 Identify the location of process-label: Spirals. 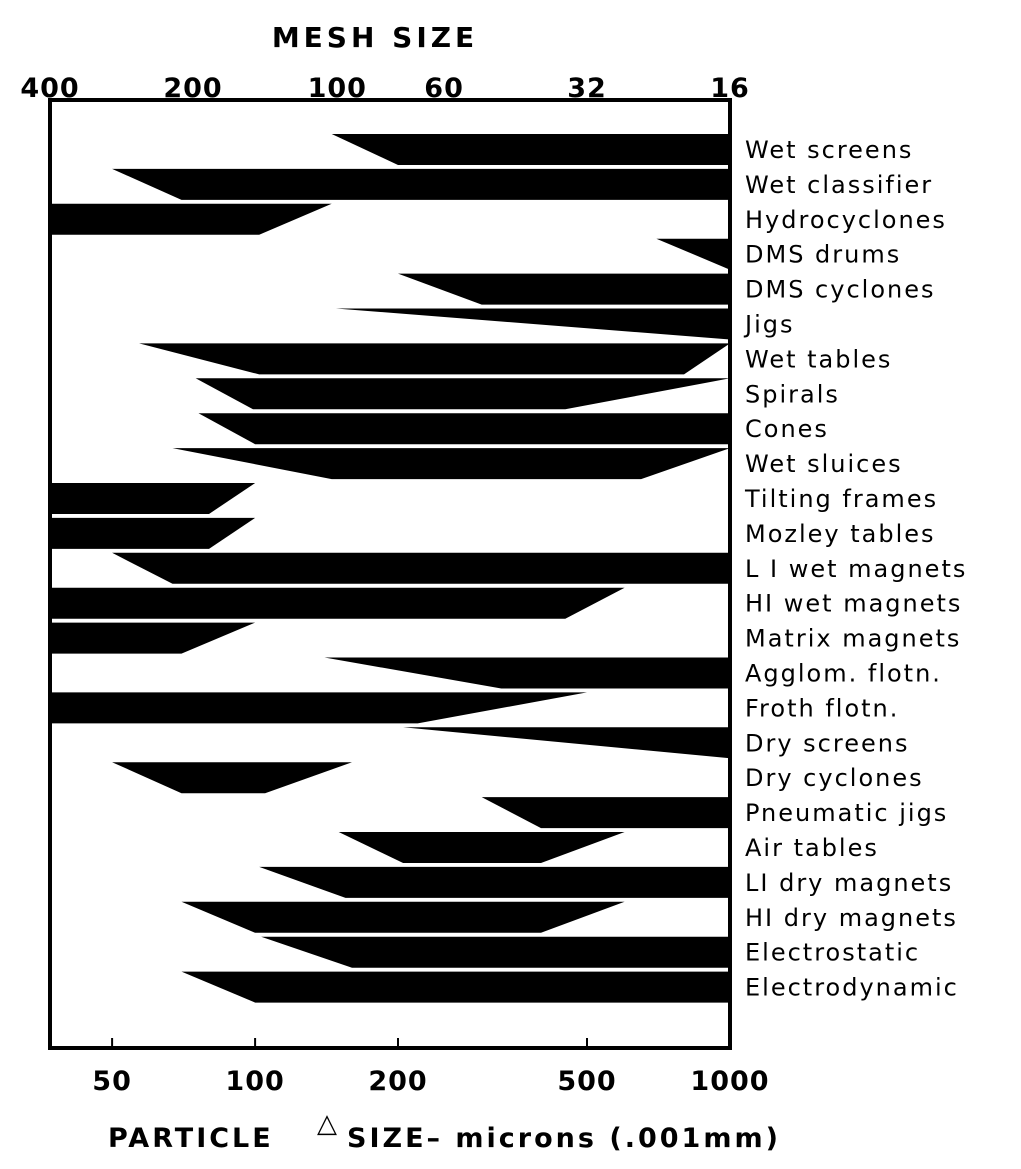
(792, 394).